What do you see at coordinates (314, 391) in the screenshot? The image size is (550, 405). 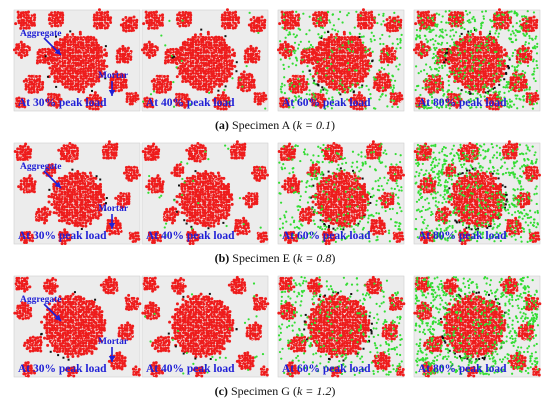 I see `caption-k-g: k = 1.2` at bounding box center [314, 391].